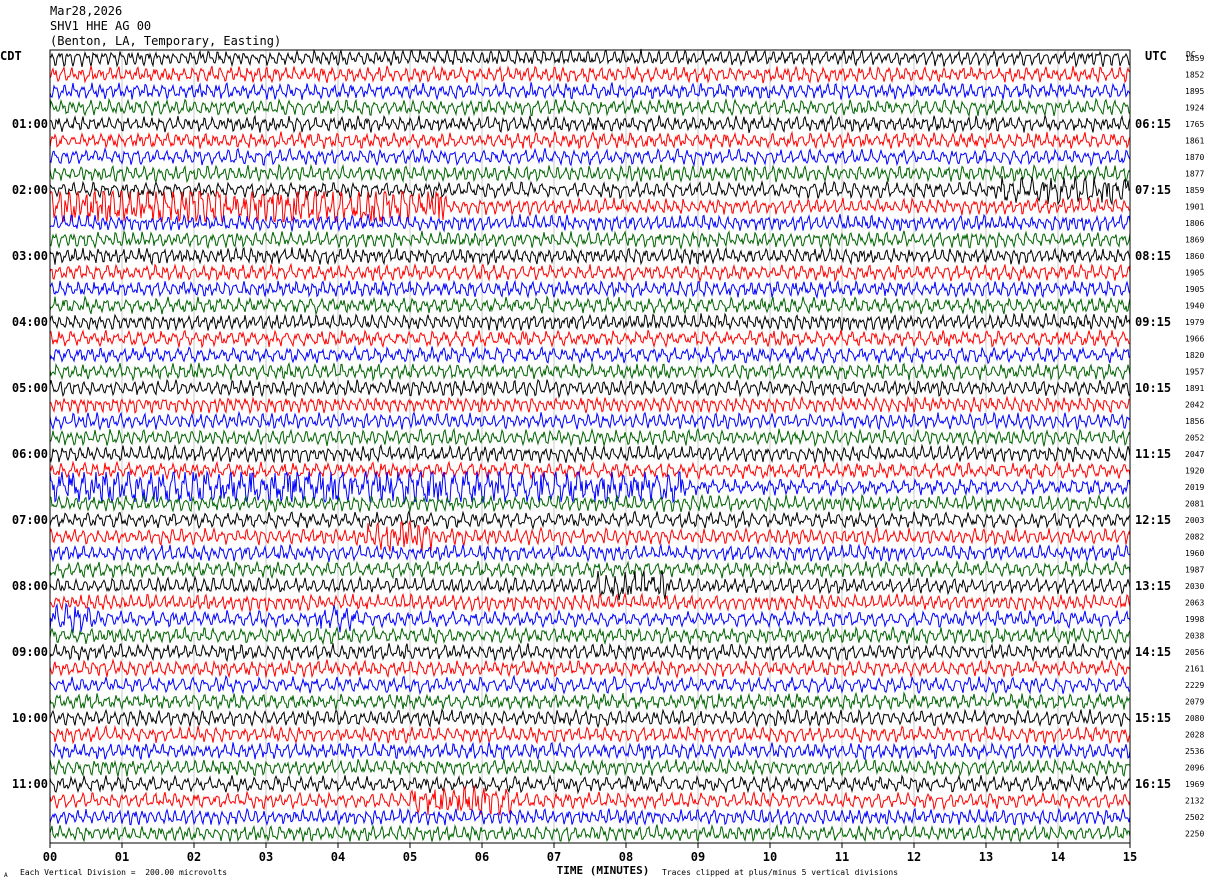 This screenshot has height=886, width=1210. What do you see at coordinates (30, 124) in the screenshot?
I see `left-hour-label: 01:00` at bounding box center [30, 124].